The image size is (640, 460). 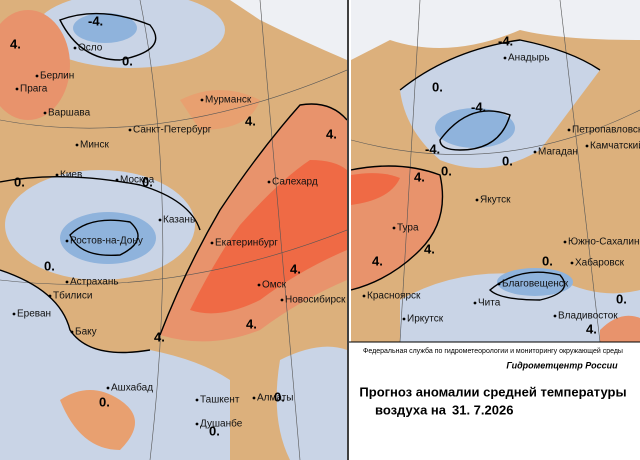 What do you see at coordinates (72, 296) in the screenshot?
I see `city-label: Тбилиси` at bounding box center [72, 296].